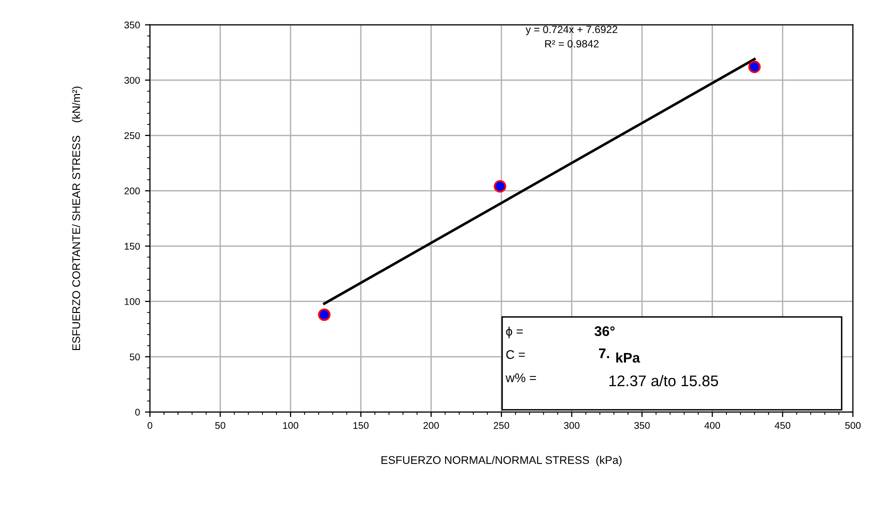  I want to click on y-axis-title: ESFUERZO CORTANTE/ SHEAR STRESS (kN/m²), so click(77, 218).